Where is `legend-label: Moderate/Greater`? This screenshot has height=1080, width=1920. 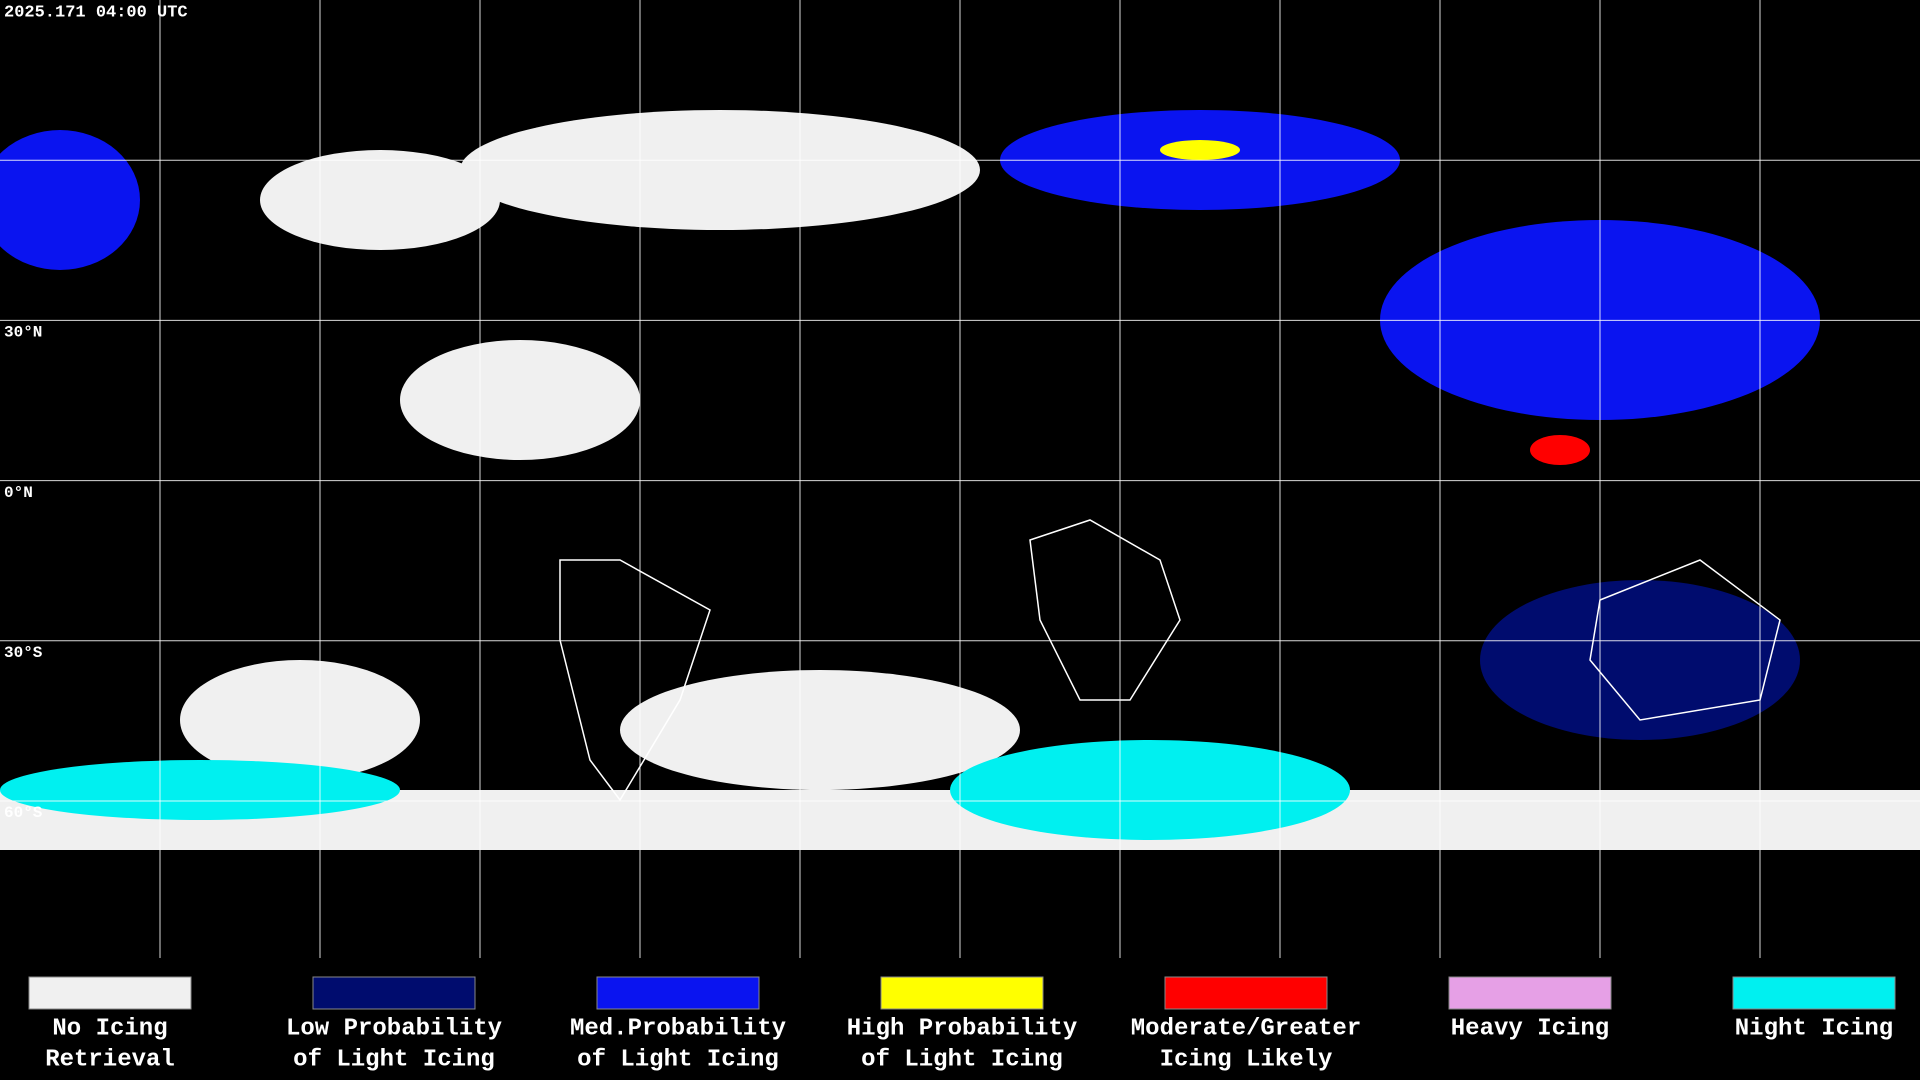
legend-label: Moderate/Greater is located at coordinates (1246, 1028).